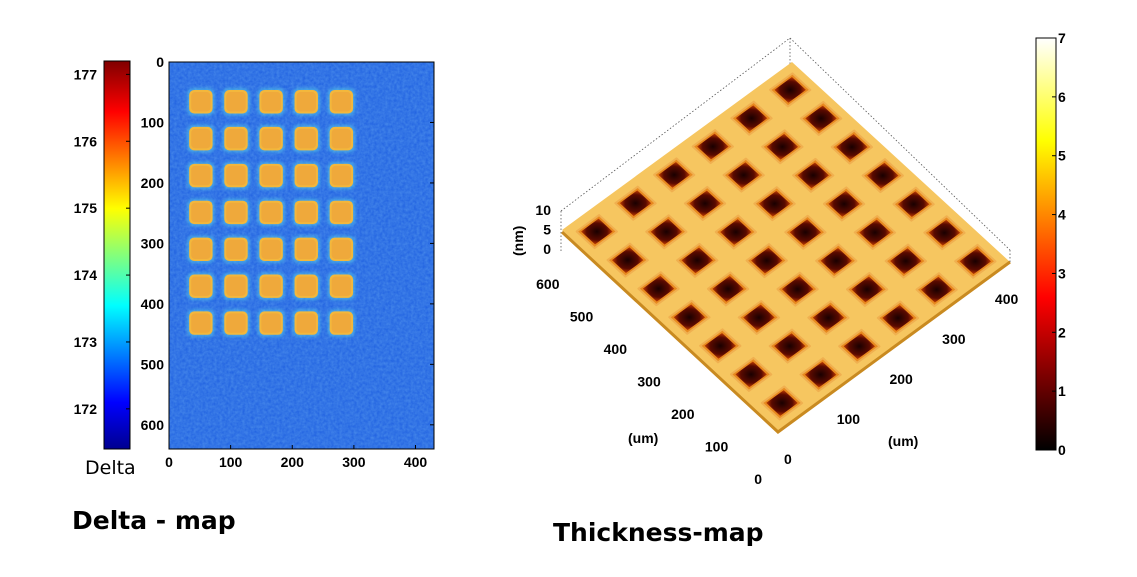 The height and width of the screenshot is (577, 1137). I want to click on thickness-colorbar-tick-label: 6, so click(1062, 97).